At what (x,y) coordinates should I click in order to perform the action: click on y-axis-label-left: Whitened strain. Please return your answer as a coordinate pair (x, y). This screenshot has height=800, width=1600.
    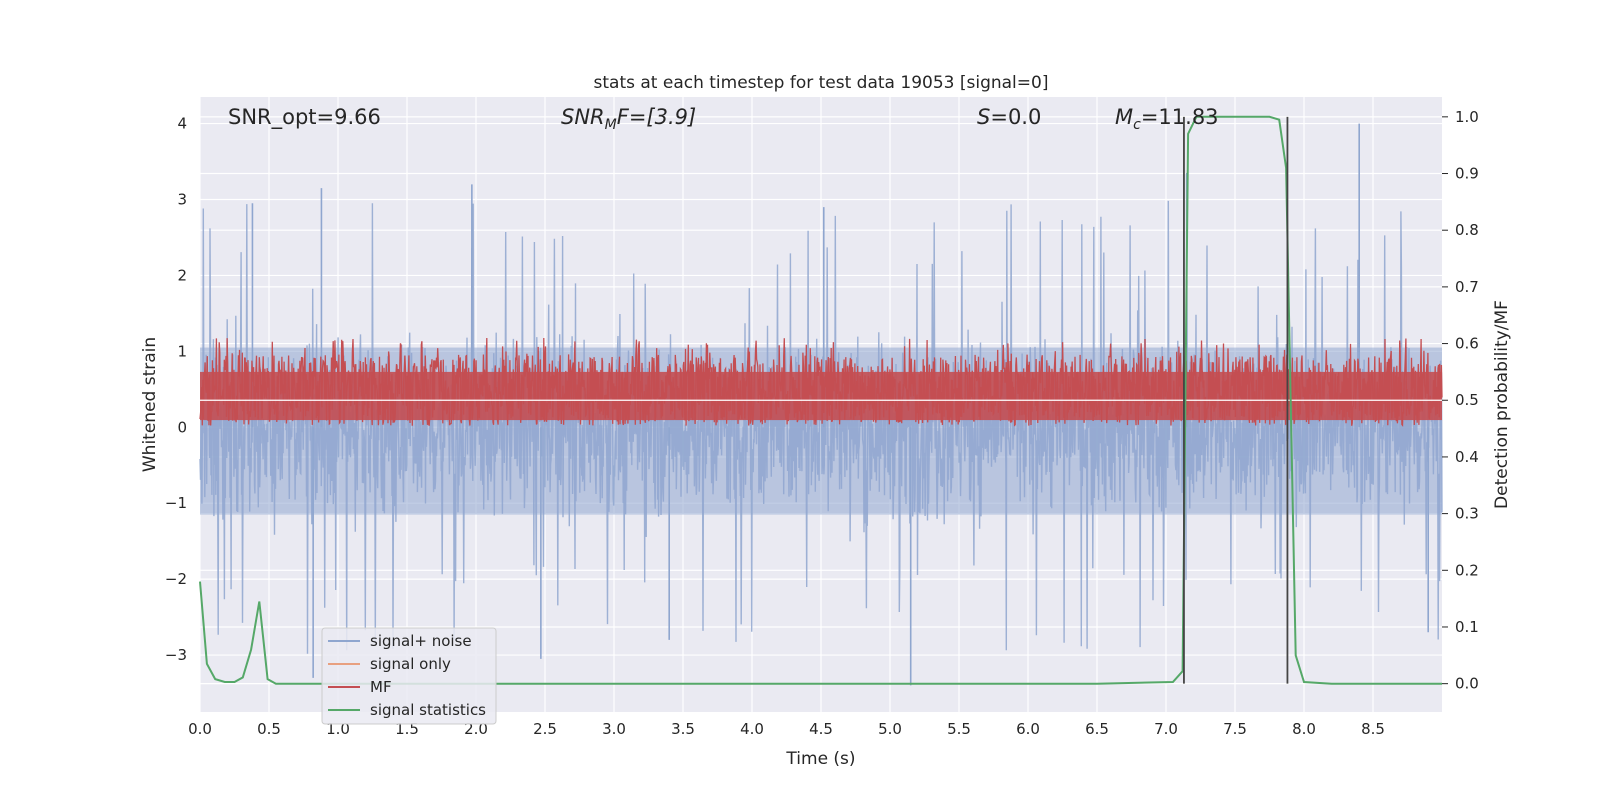
    Looking at the image, I should click on (150, 404).